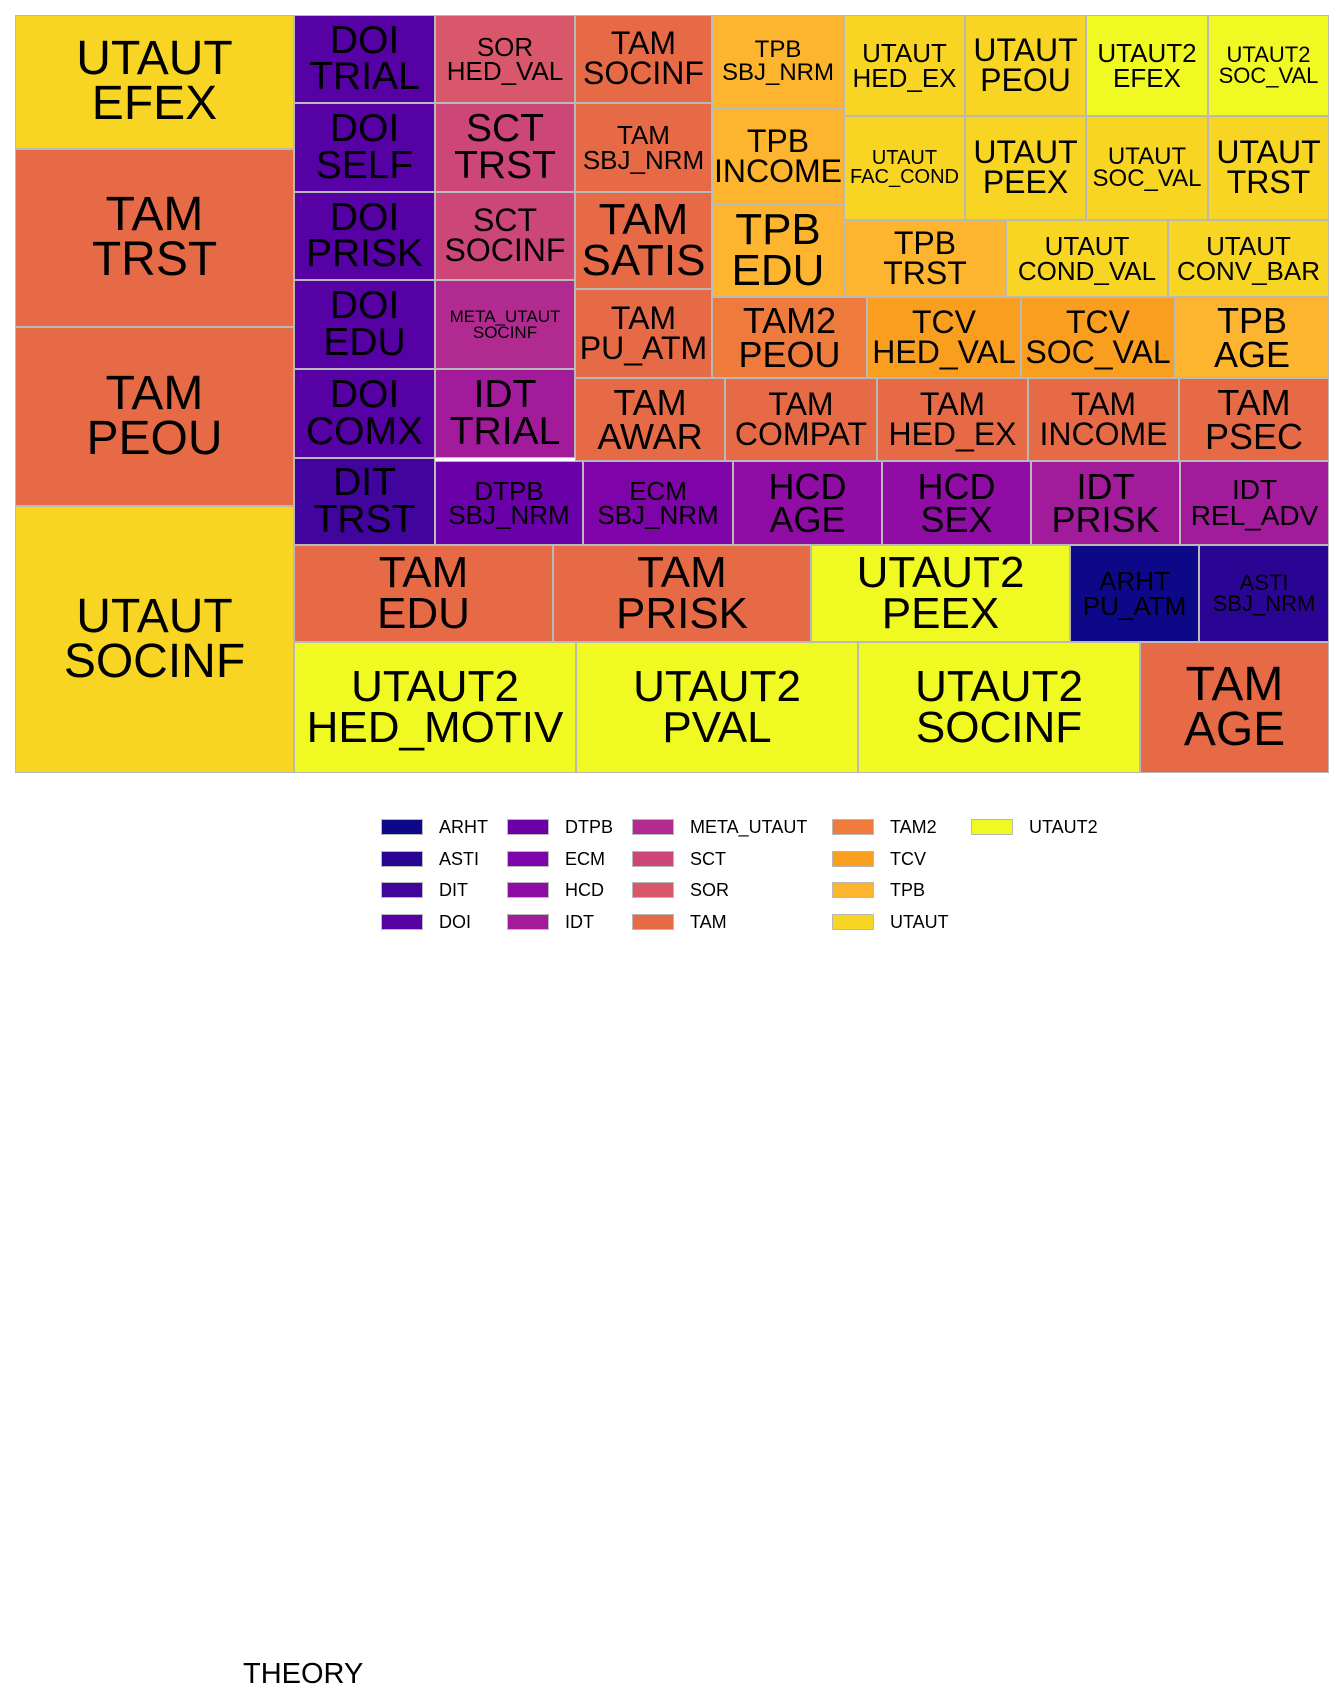 This screenshot has height=1691, width=1344. What do you see at coordinates (364, 253) in the screenshot?
I see `tile-label-line: PRISK` at bounding box center [364, 253].